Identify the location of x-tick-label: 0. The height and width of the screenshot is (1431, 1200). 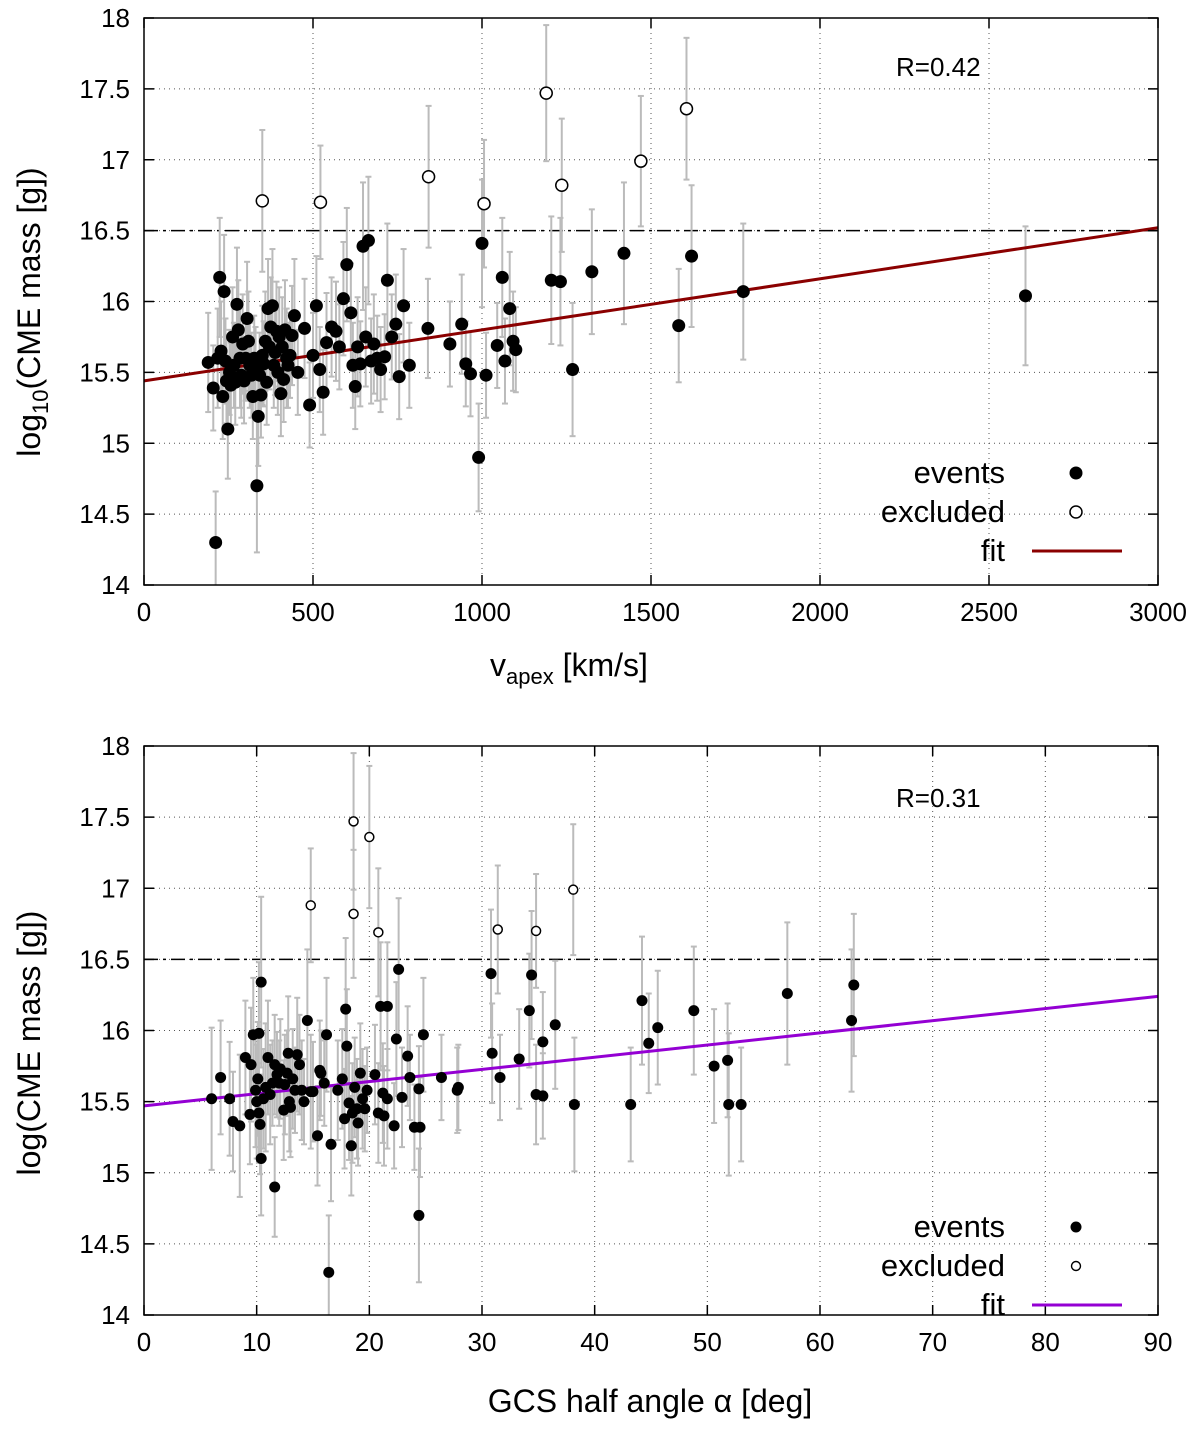
(144, 1342).